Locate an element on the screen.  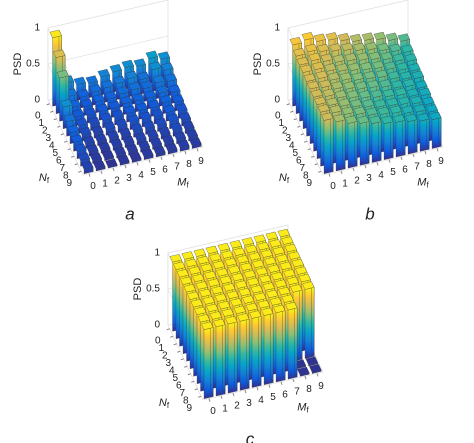
x-axis-label: Mf is located at coordinates (303, 408).